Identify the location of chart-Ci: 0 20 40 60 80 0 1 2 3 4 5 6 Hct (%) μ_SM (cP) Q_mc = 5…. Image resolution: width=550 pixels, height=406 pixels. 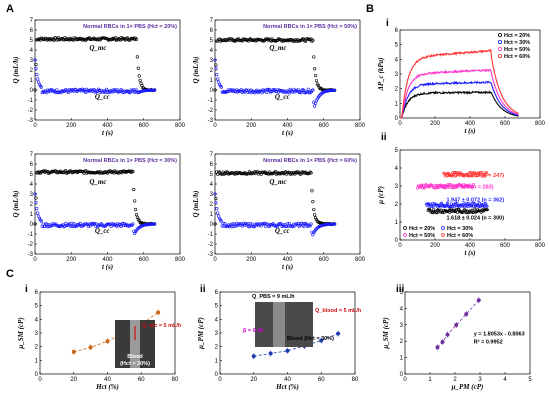
(99, 340).